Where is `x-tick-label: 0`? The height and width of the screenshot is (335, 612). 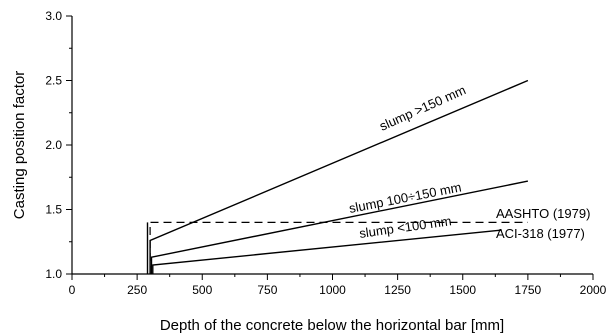 x-tick-label: 0 is located at coordinates (72, 290).